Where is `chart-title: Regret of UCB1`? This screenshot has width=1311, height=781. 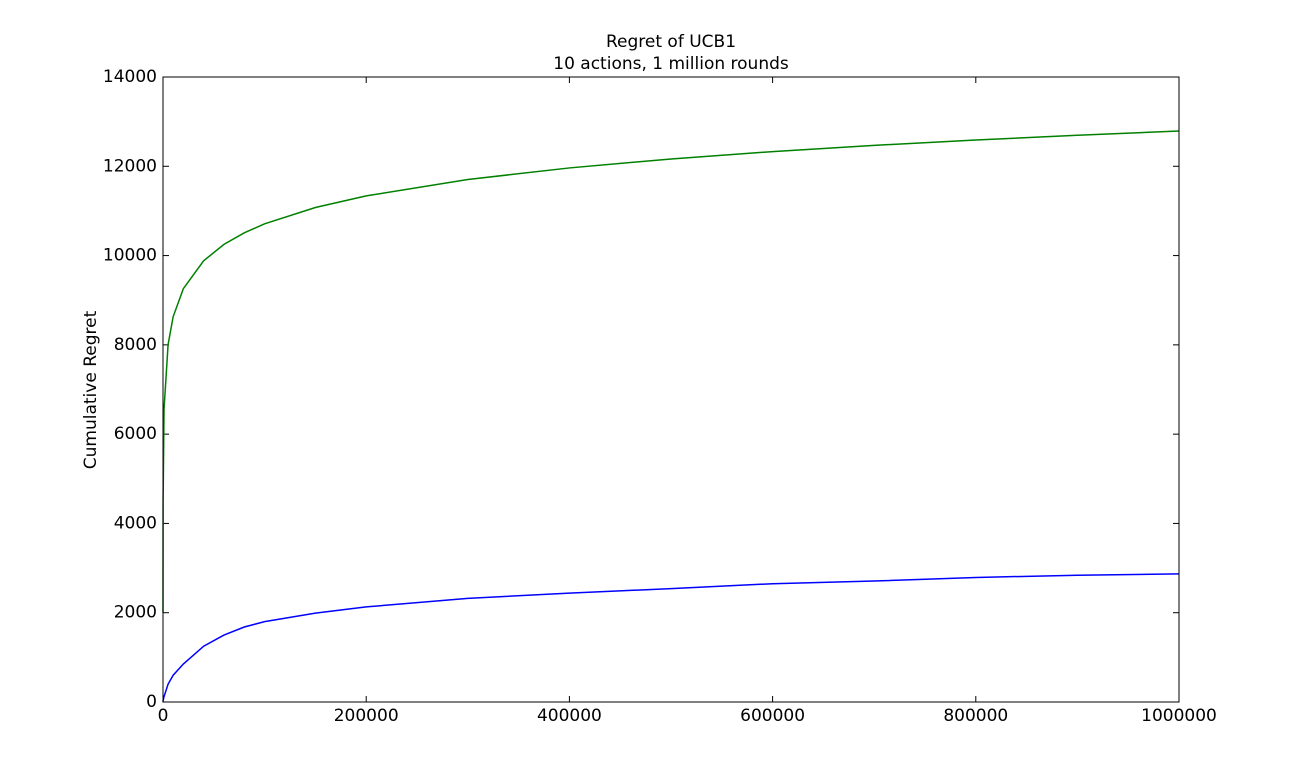 chart-title: Regret of UCB1 is located at coordinates (671, 42).